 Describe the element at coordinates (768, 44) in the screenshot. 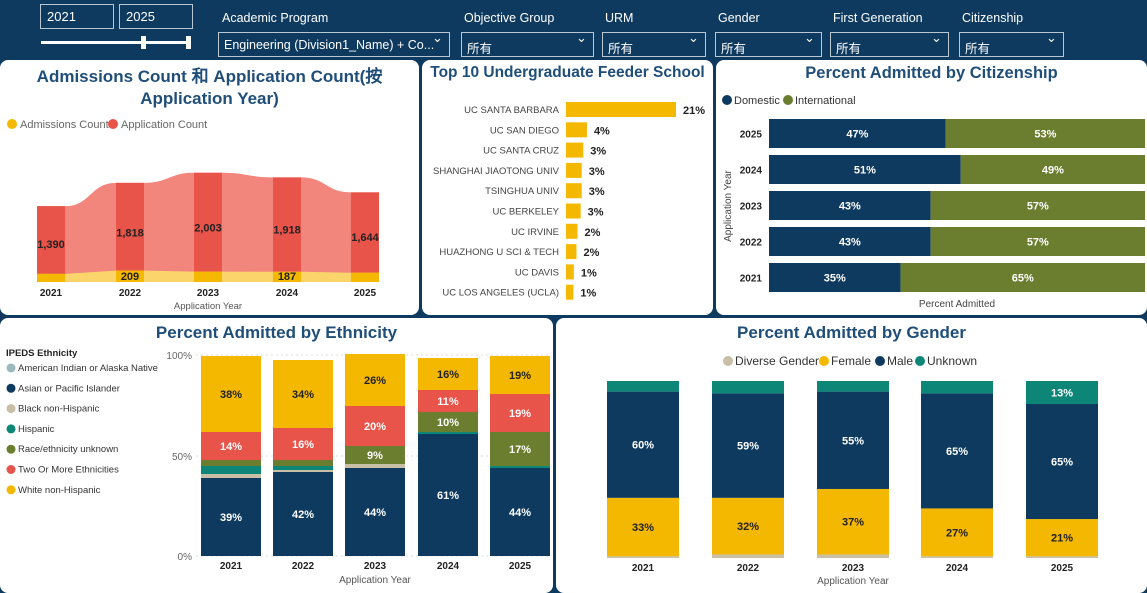

I see `gender-select: 所有` at that location.